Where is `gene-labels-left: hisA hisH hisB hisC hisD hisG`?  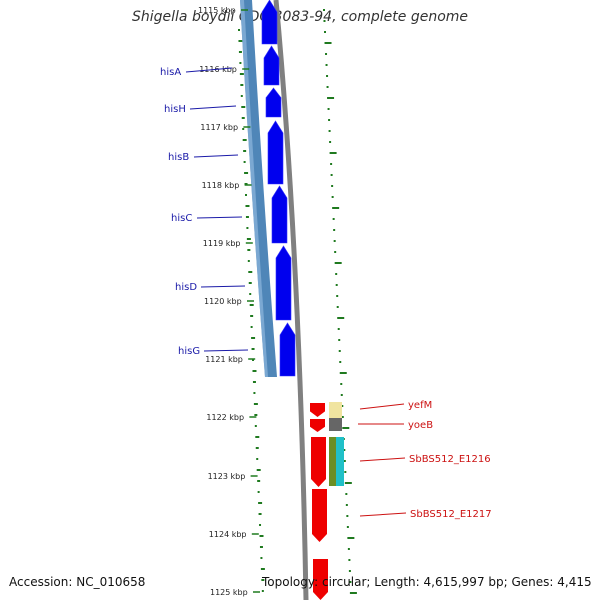
gene-labels-left: hisA hisH hisB hisC hisD hisG is located at coordinates (204, 212).